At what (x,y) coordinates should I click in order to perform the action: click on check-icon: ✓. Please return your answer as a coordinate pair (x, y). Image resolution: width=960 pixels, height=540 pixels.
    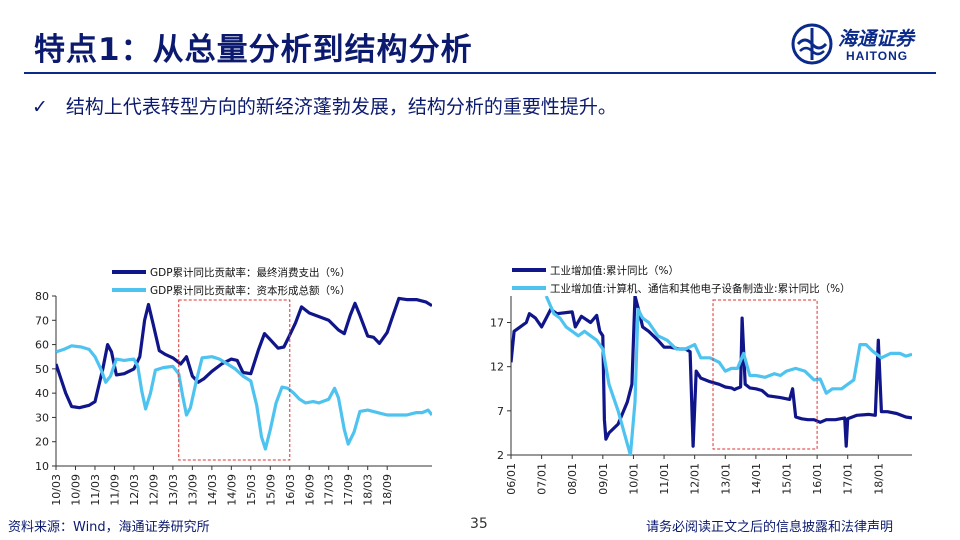
    Looking at the image, I should click on (40, 107).